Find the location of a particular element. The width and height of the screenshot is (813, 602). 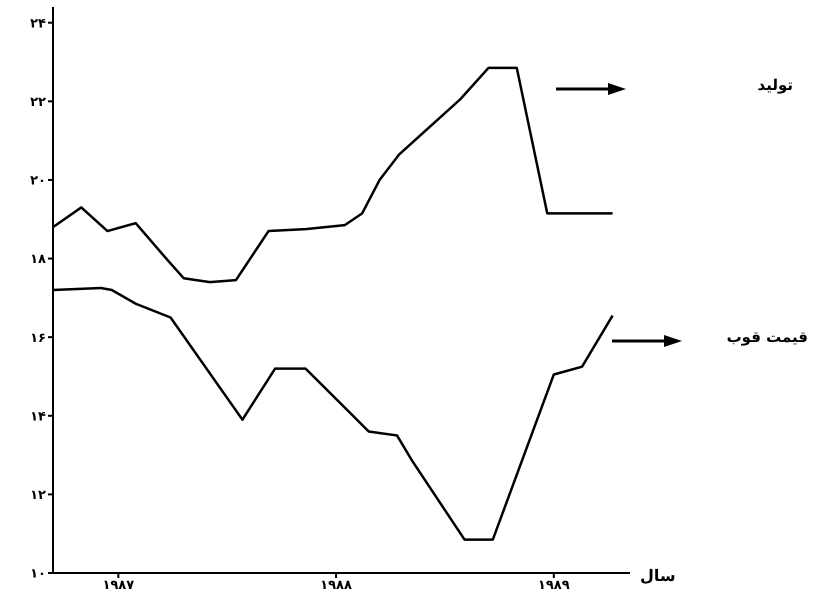

text: تولید is located at coordinates (775, 85).